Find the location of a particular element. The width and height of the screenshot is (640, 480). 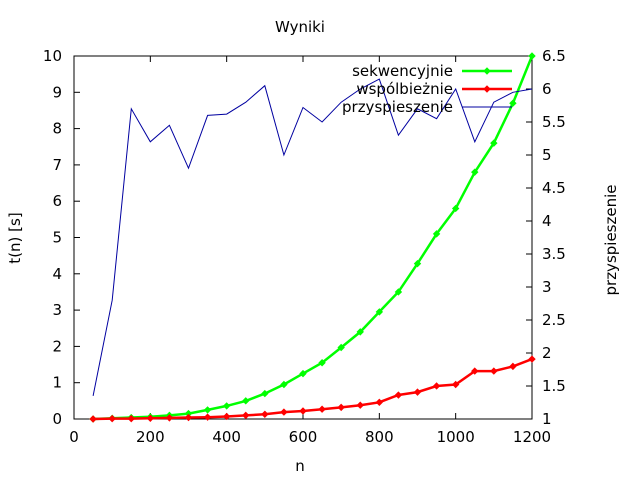

y-tick-label: 7 is located at coordinates (57, 165).